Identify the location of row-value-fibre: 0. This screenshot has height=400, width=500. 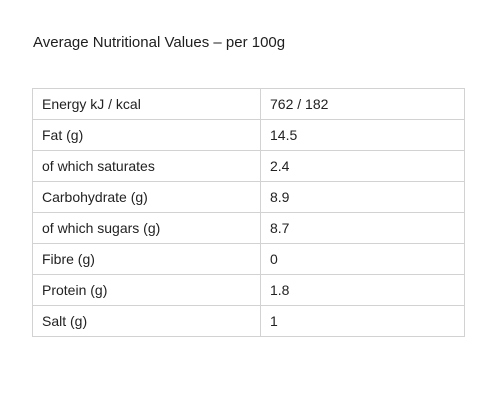
(362, 259).